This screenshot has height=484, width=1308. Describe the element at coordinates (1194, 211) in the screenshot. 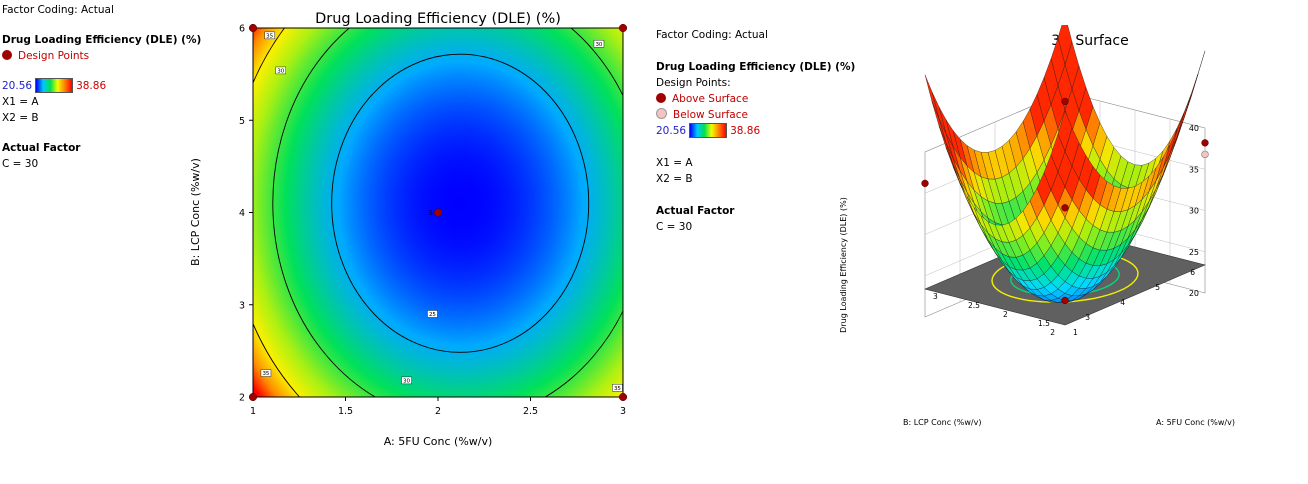

I see `z-tick-label: 30` at that location.